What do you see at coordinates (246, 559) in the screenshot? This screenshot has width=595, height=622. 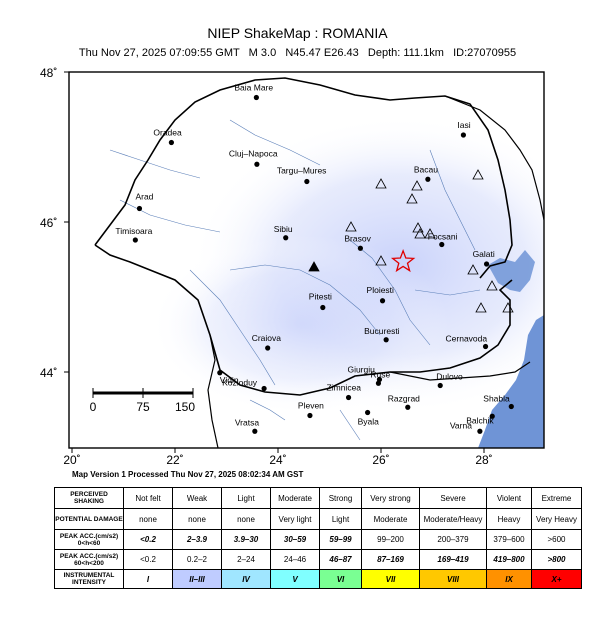 I see `legend-cell: 2–24` at bounding box center [246, 559].